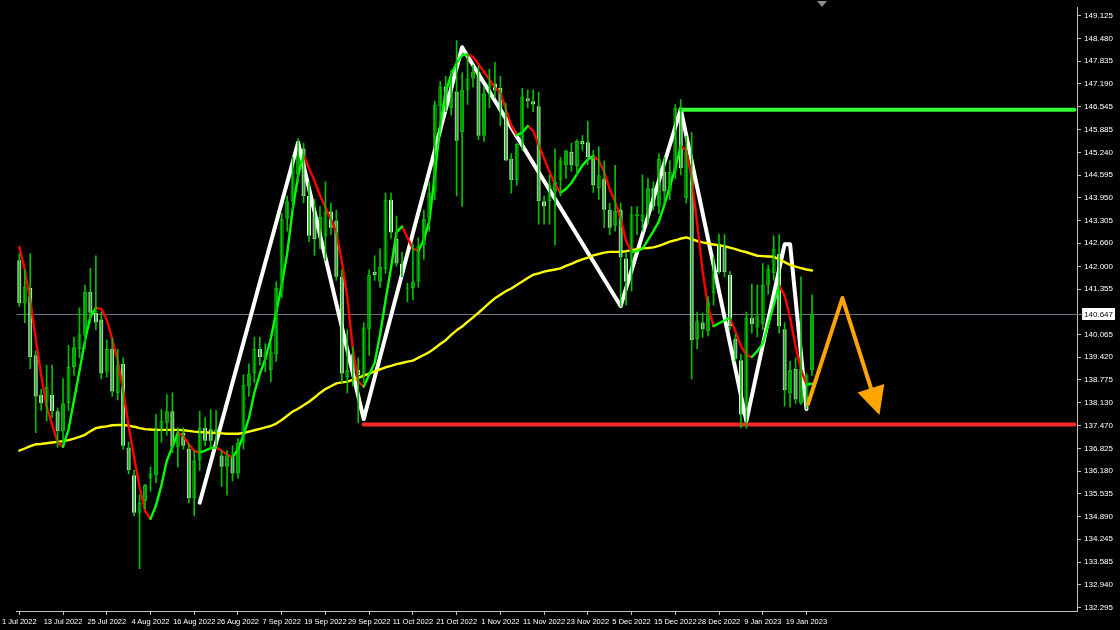 The image size is (1120, 630). Describe the element at coordinates (1099, 493) in the screenshot. I see `y-tick-label: 135.535` at that location.